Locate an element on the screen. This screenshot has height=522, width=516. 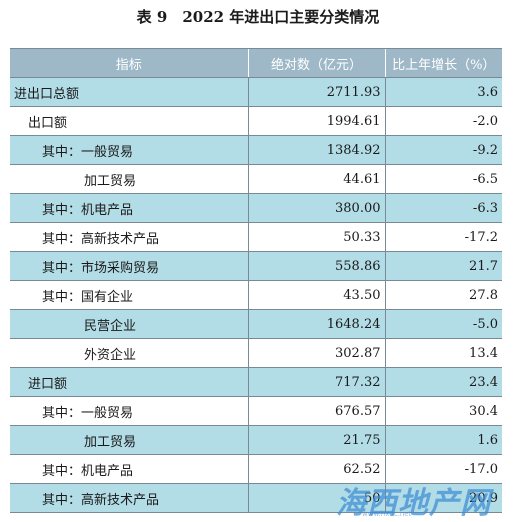
table-row: 其中：机电产品 380.00 -6.3 is located at coordinates (256, 208).